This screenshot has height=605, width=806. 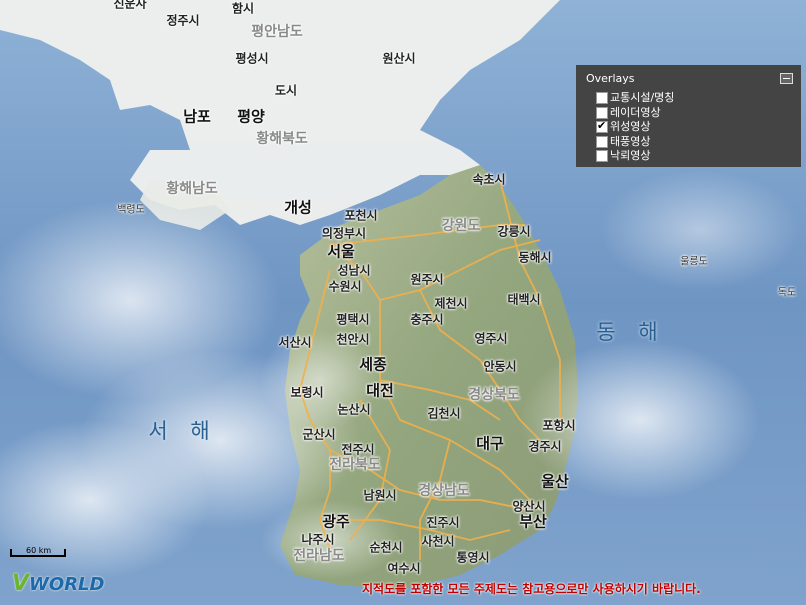 I want to click on label-seongnam: 성남시, so click(x=354, y=270).